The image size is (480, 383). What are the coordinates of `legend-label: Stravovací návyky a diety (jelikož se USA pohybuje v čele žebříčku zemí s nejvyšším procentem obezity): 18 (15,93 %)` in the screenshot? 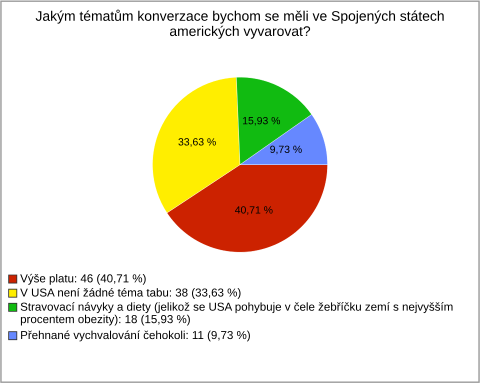 It's located at (236, 314).